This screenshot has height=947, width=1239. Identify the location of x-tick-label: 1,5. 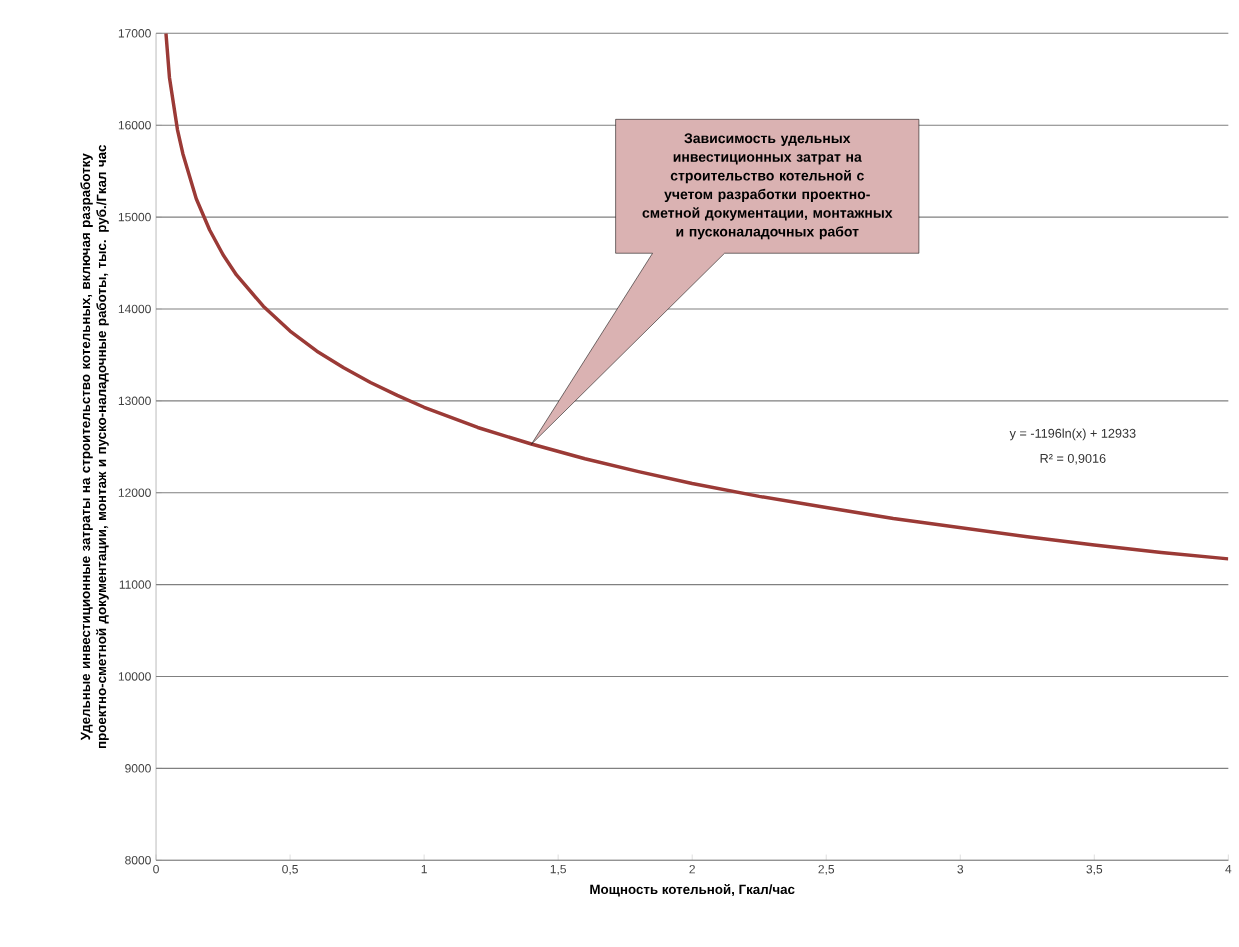
(558, 869).